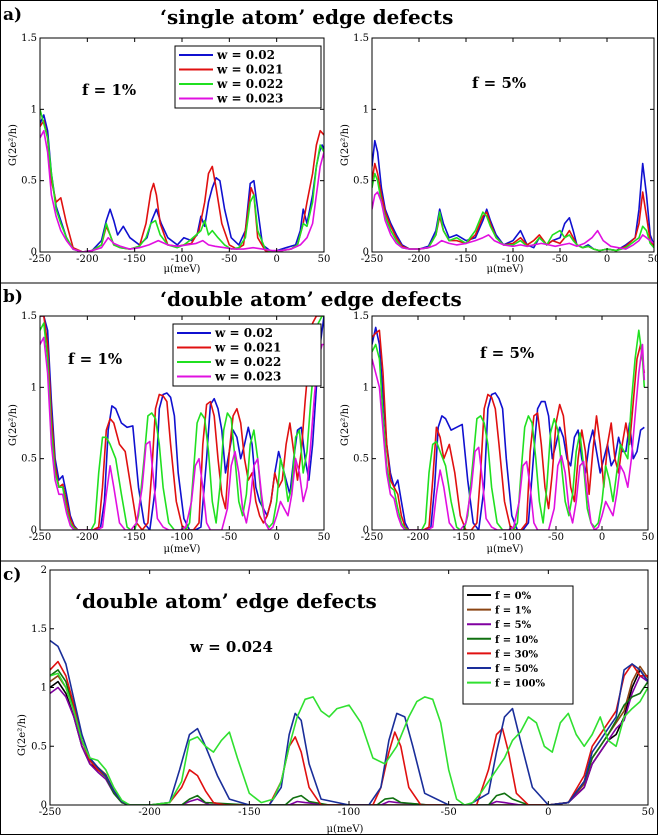 This screenshot has width=658, height=835. I want to click on panel-b-label: b), so click(13, 297).